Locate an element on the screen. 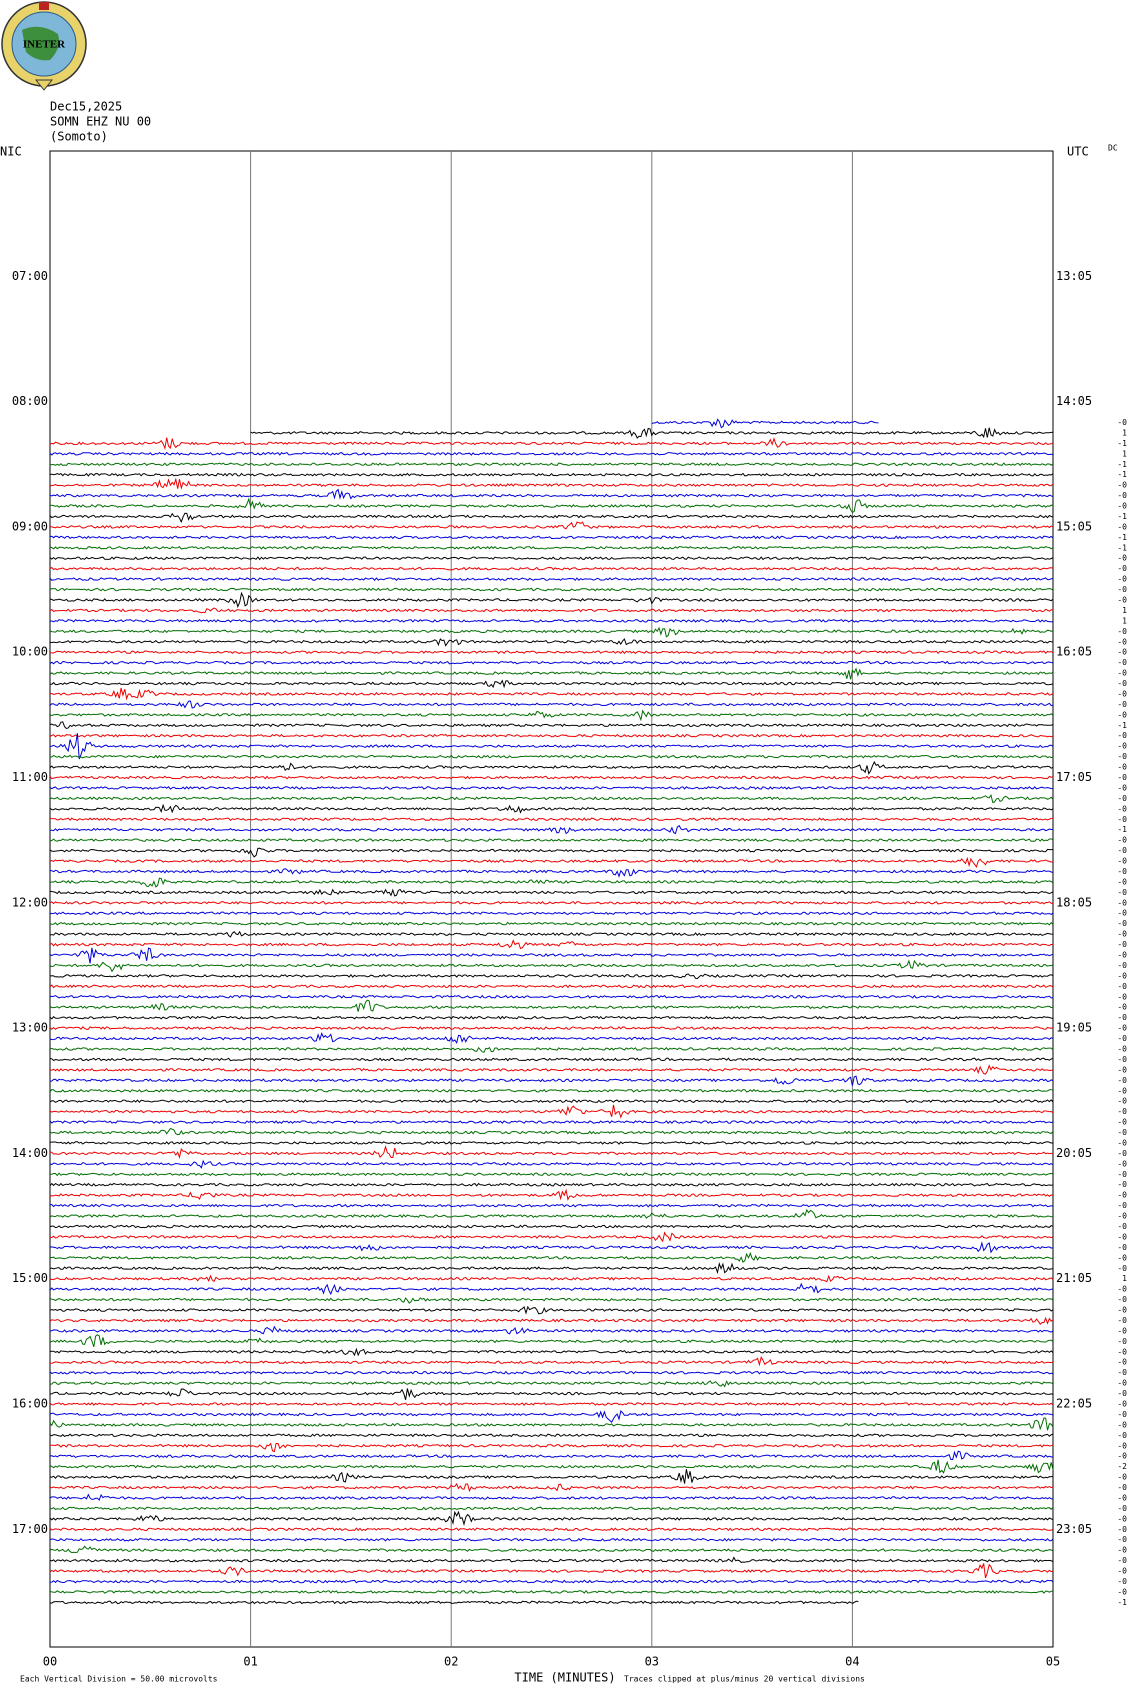  logo-text: INETER is located at coordinates (44, 45).